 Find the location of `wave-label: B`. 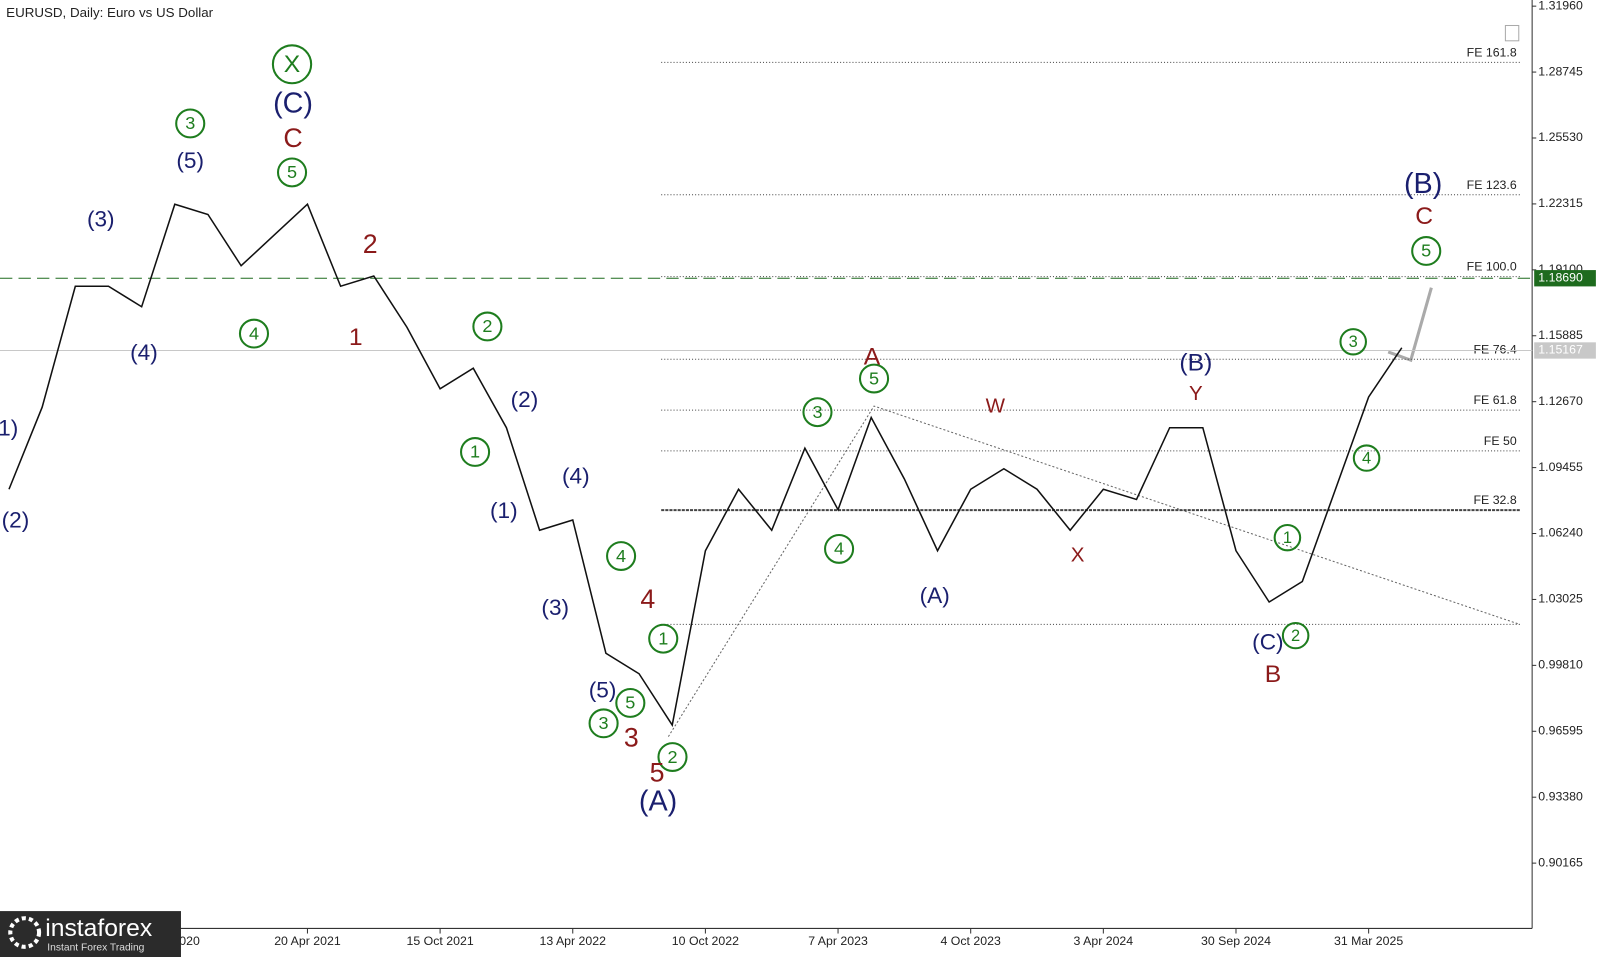

wave-label: B is located at coordinates (1273, 674).